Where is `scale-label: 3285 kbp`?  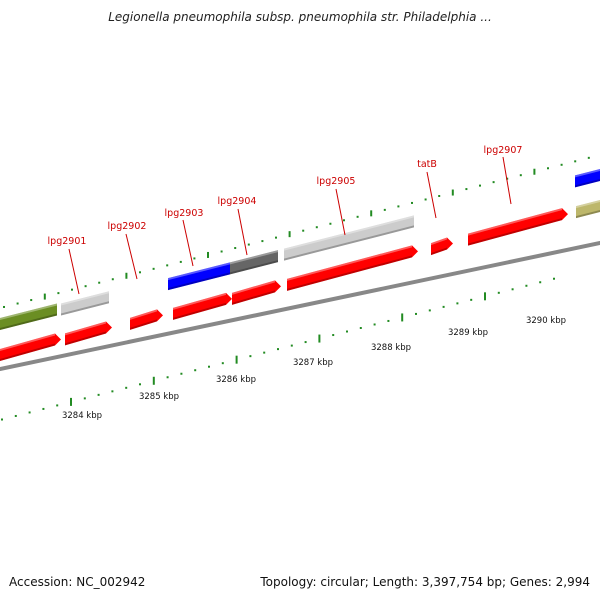 scale-label: 3285 kbp is located at coordinates (159, 397).